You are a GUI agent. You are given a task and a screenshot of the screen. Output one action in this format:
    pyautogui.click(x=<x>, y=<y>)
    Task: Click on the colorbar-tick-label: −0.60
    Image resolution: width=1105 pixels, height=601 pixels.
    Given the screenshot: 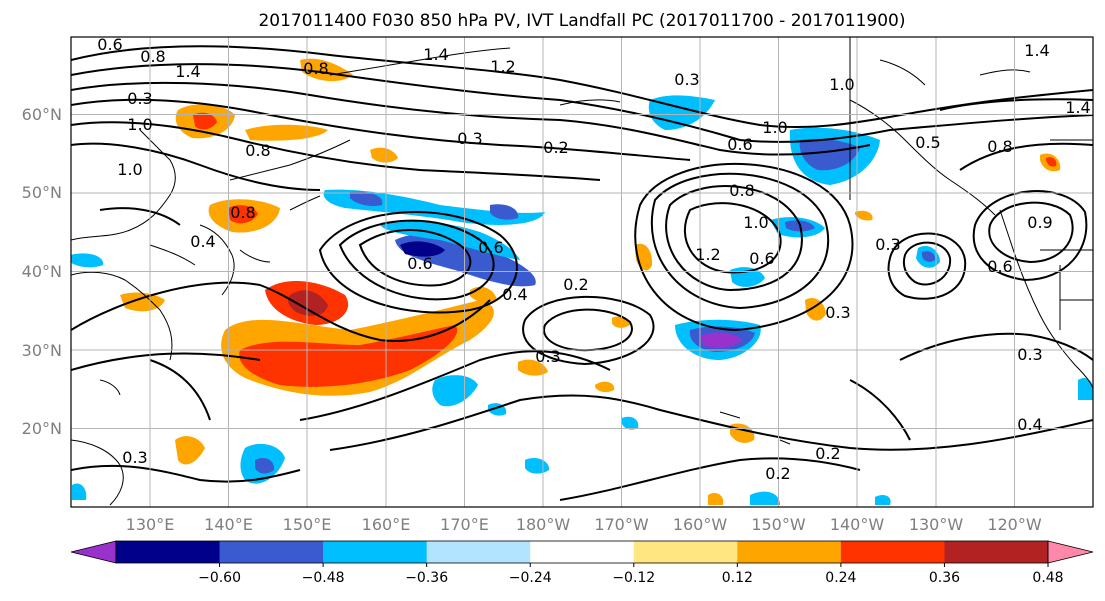 What is the action you would take?
    pyautogui.click(x=219, y=578)
    